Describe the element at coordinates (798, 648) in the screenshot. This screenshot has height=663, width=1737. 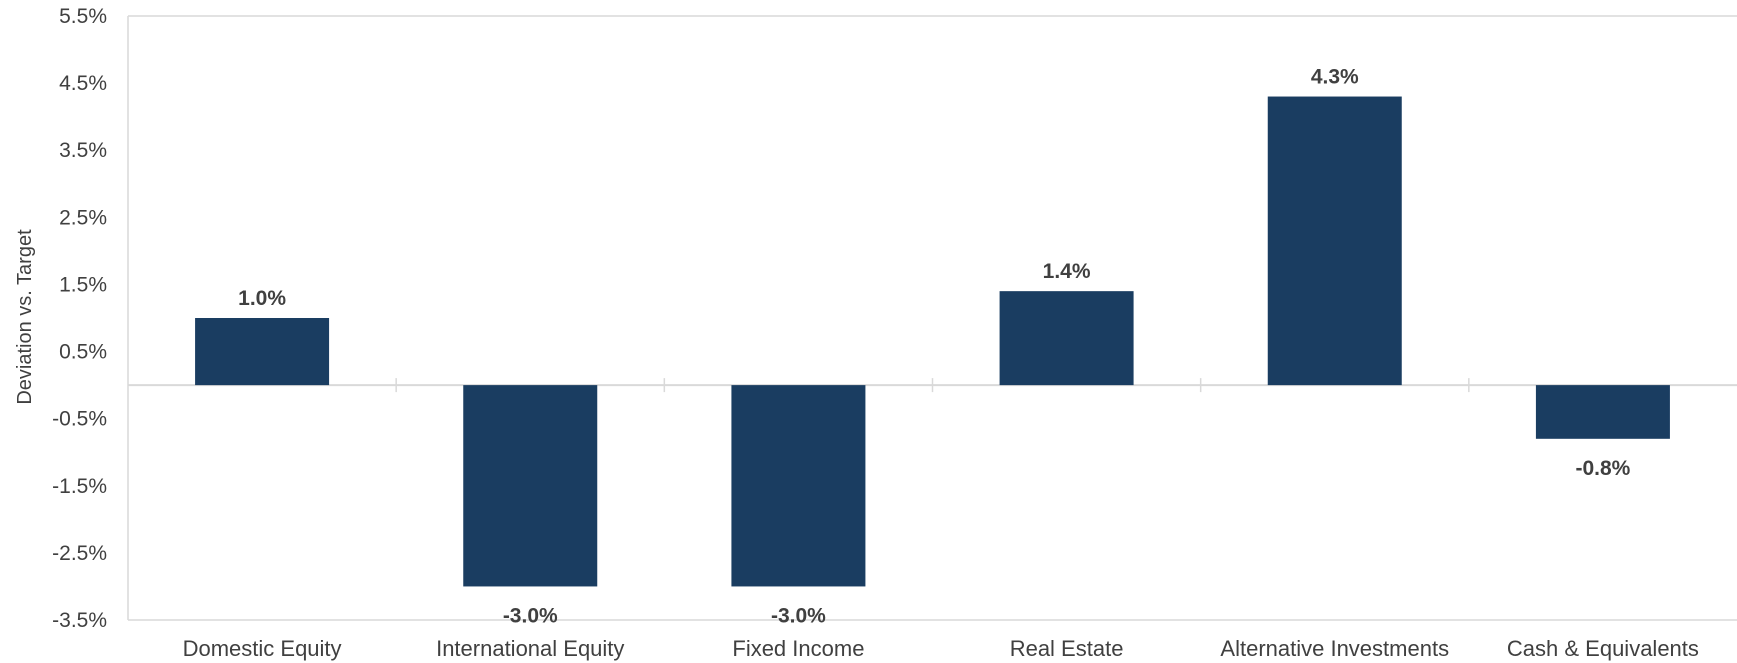
I see `category-label: Fixed Income` at that location.